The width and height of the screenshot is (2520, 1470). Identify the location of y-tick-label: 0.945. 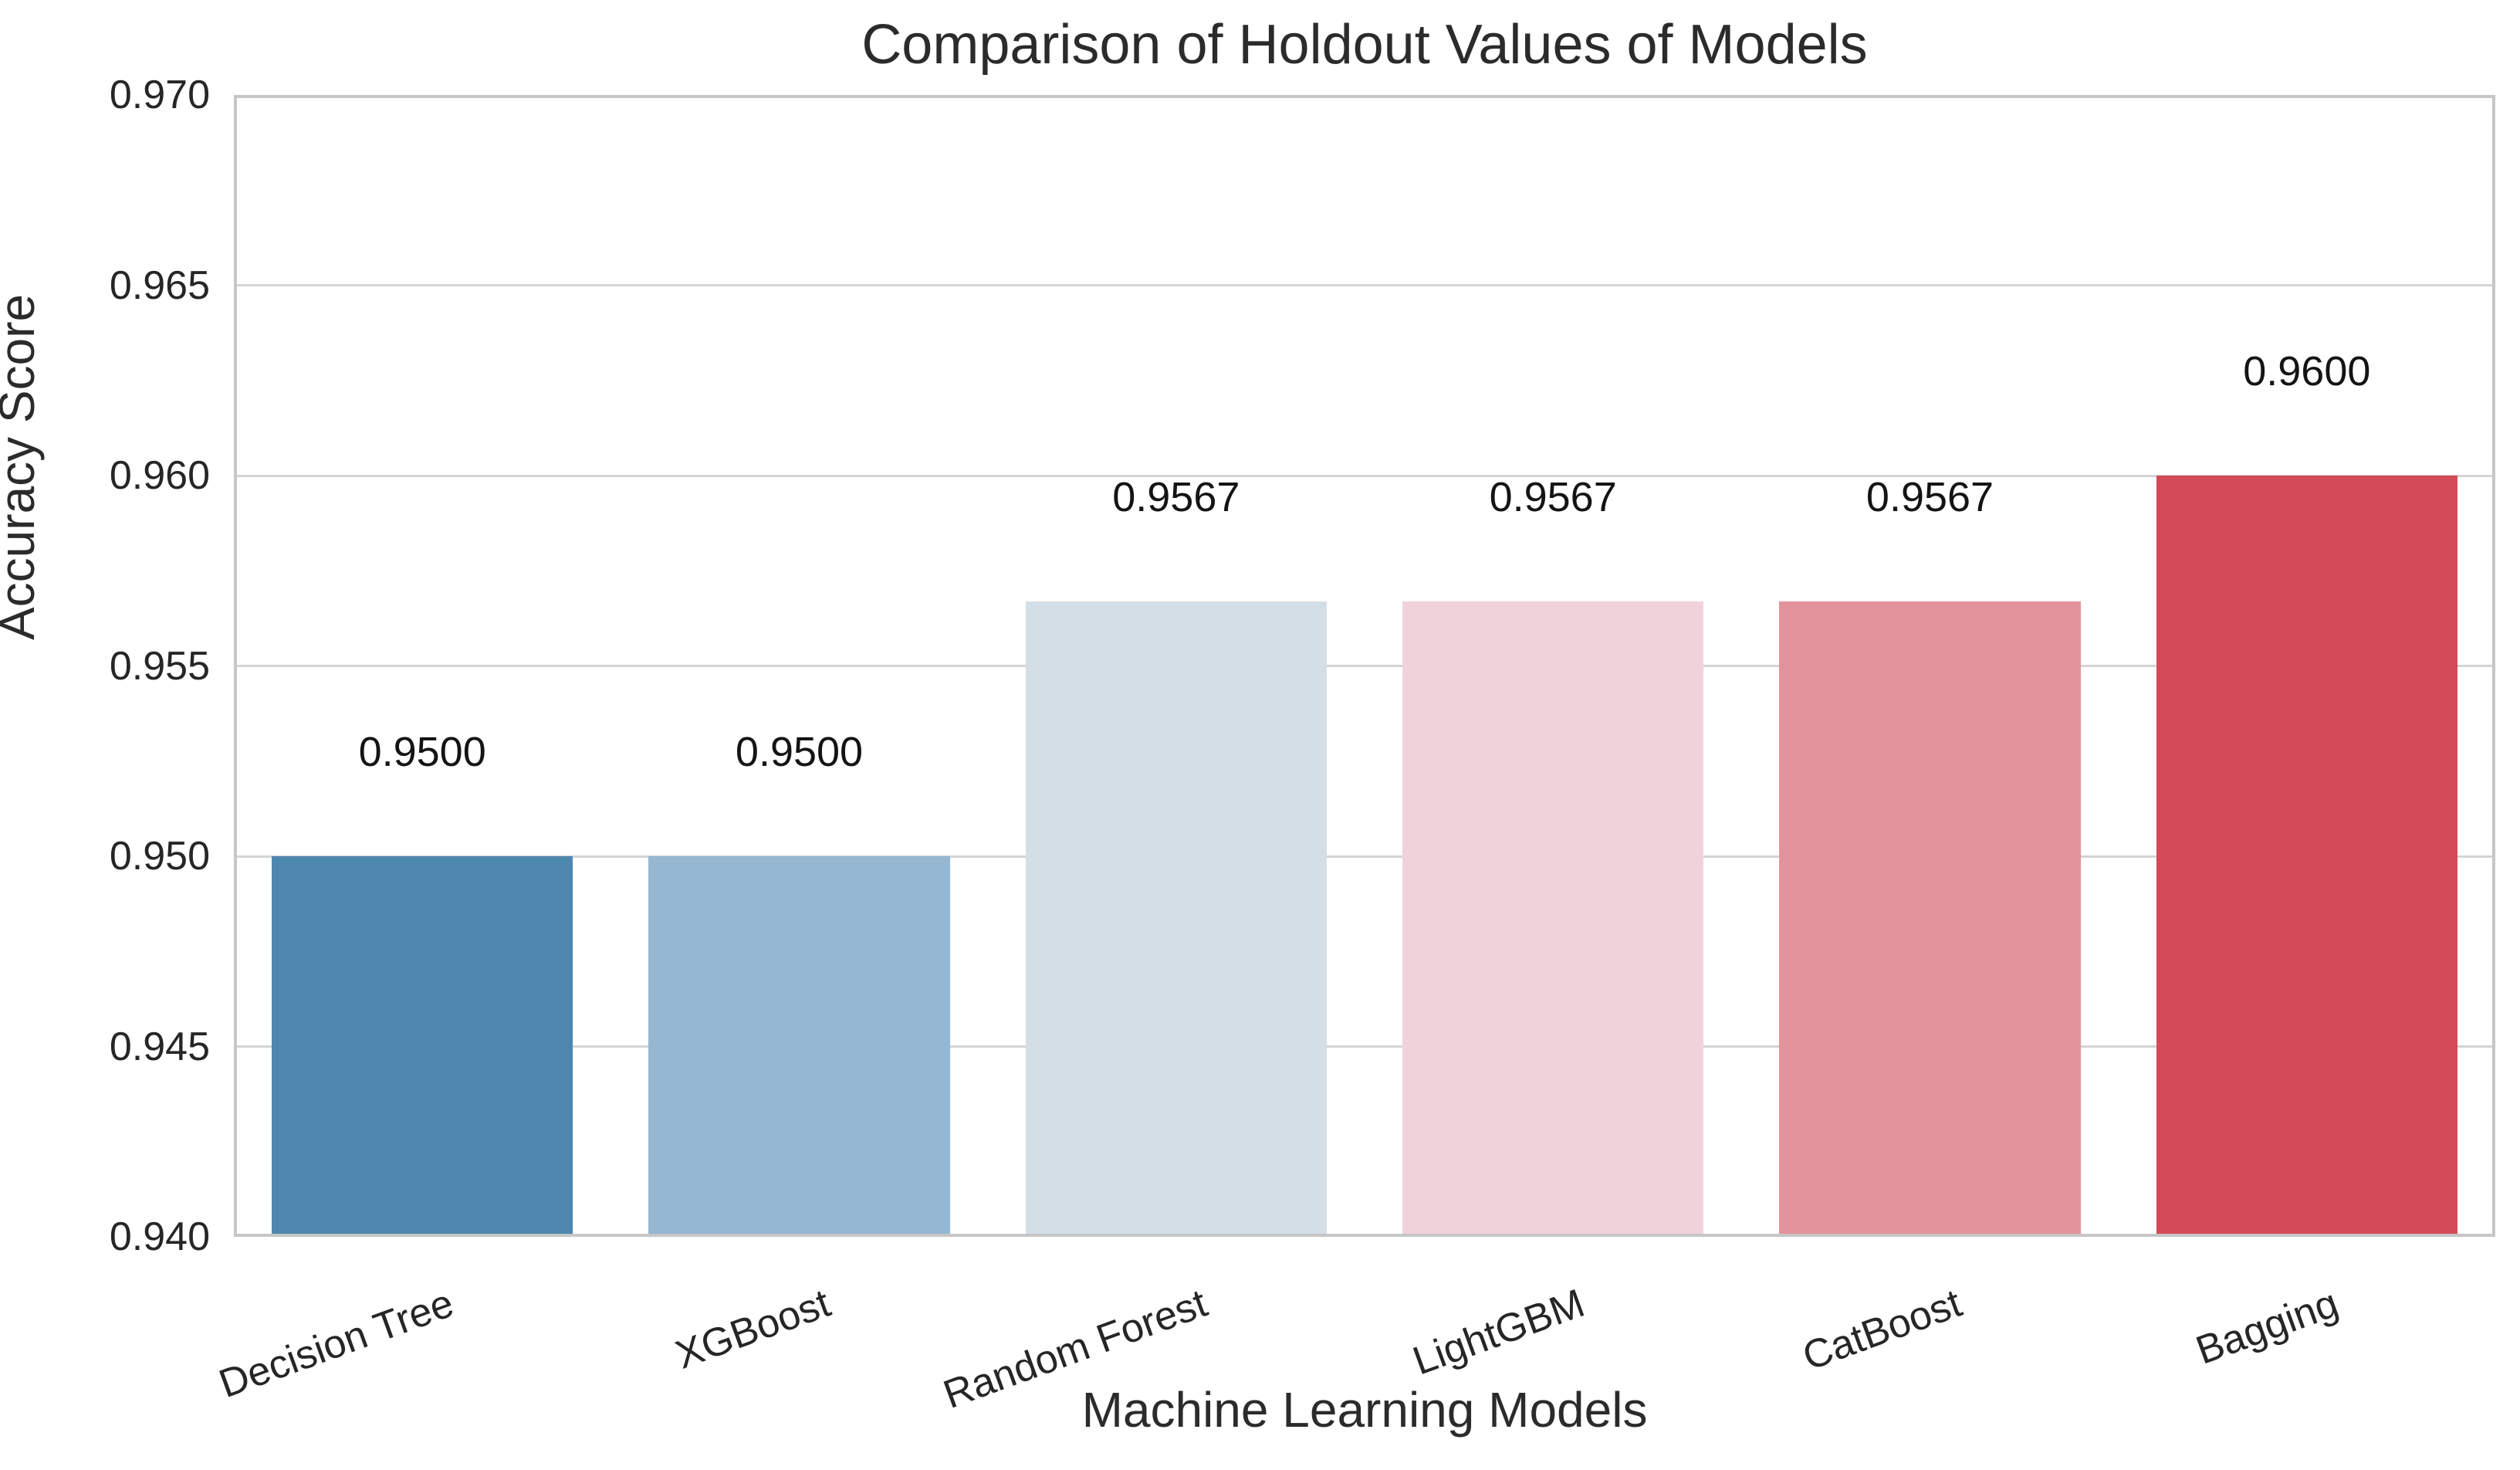
(159, 1046).